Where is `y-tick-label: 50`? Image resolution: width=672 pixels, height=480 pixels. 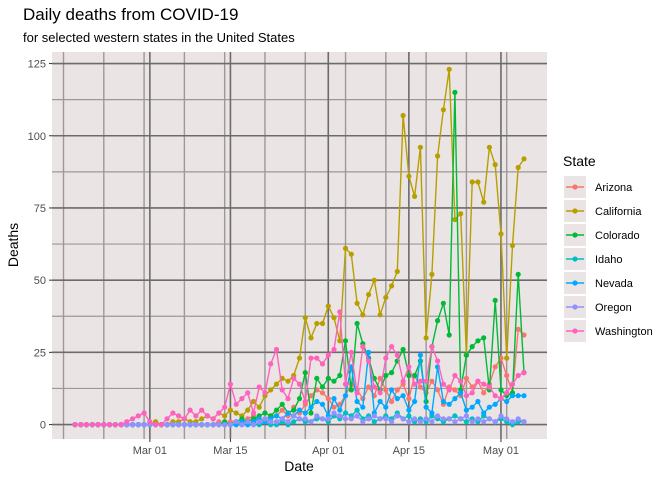
y-tick-label: 50 is located at coordinates (40, 281).